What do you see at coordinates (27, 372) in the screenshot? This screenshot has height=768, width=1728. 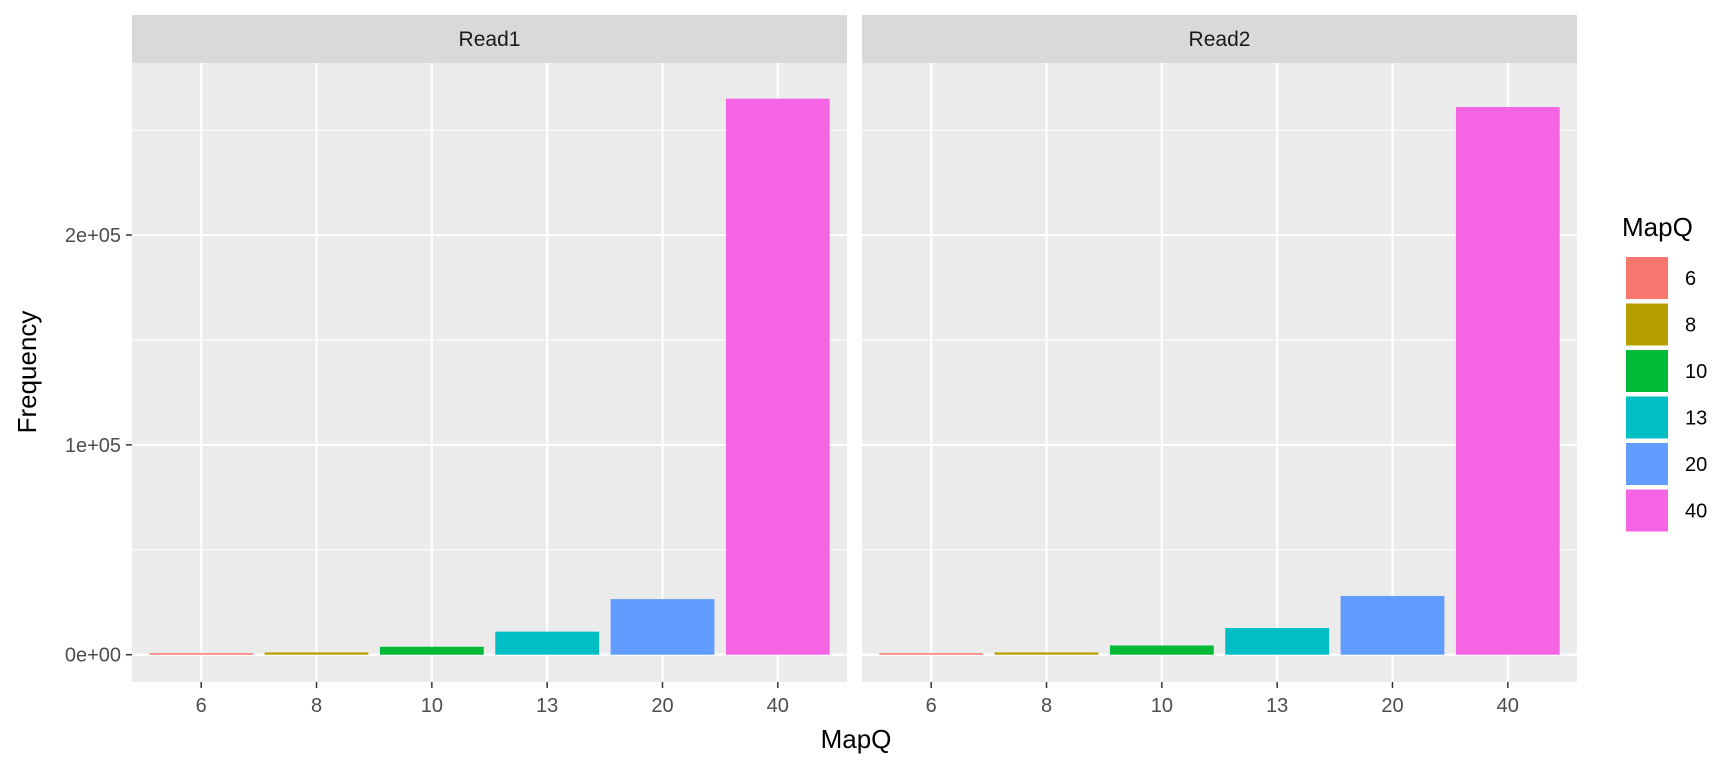 I see `y-axis-title: Frequency` at bounding box center [27, 372].